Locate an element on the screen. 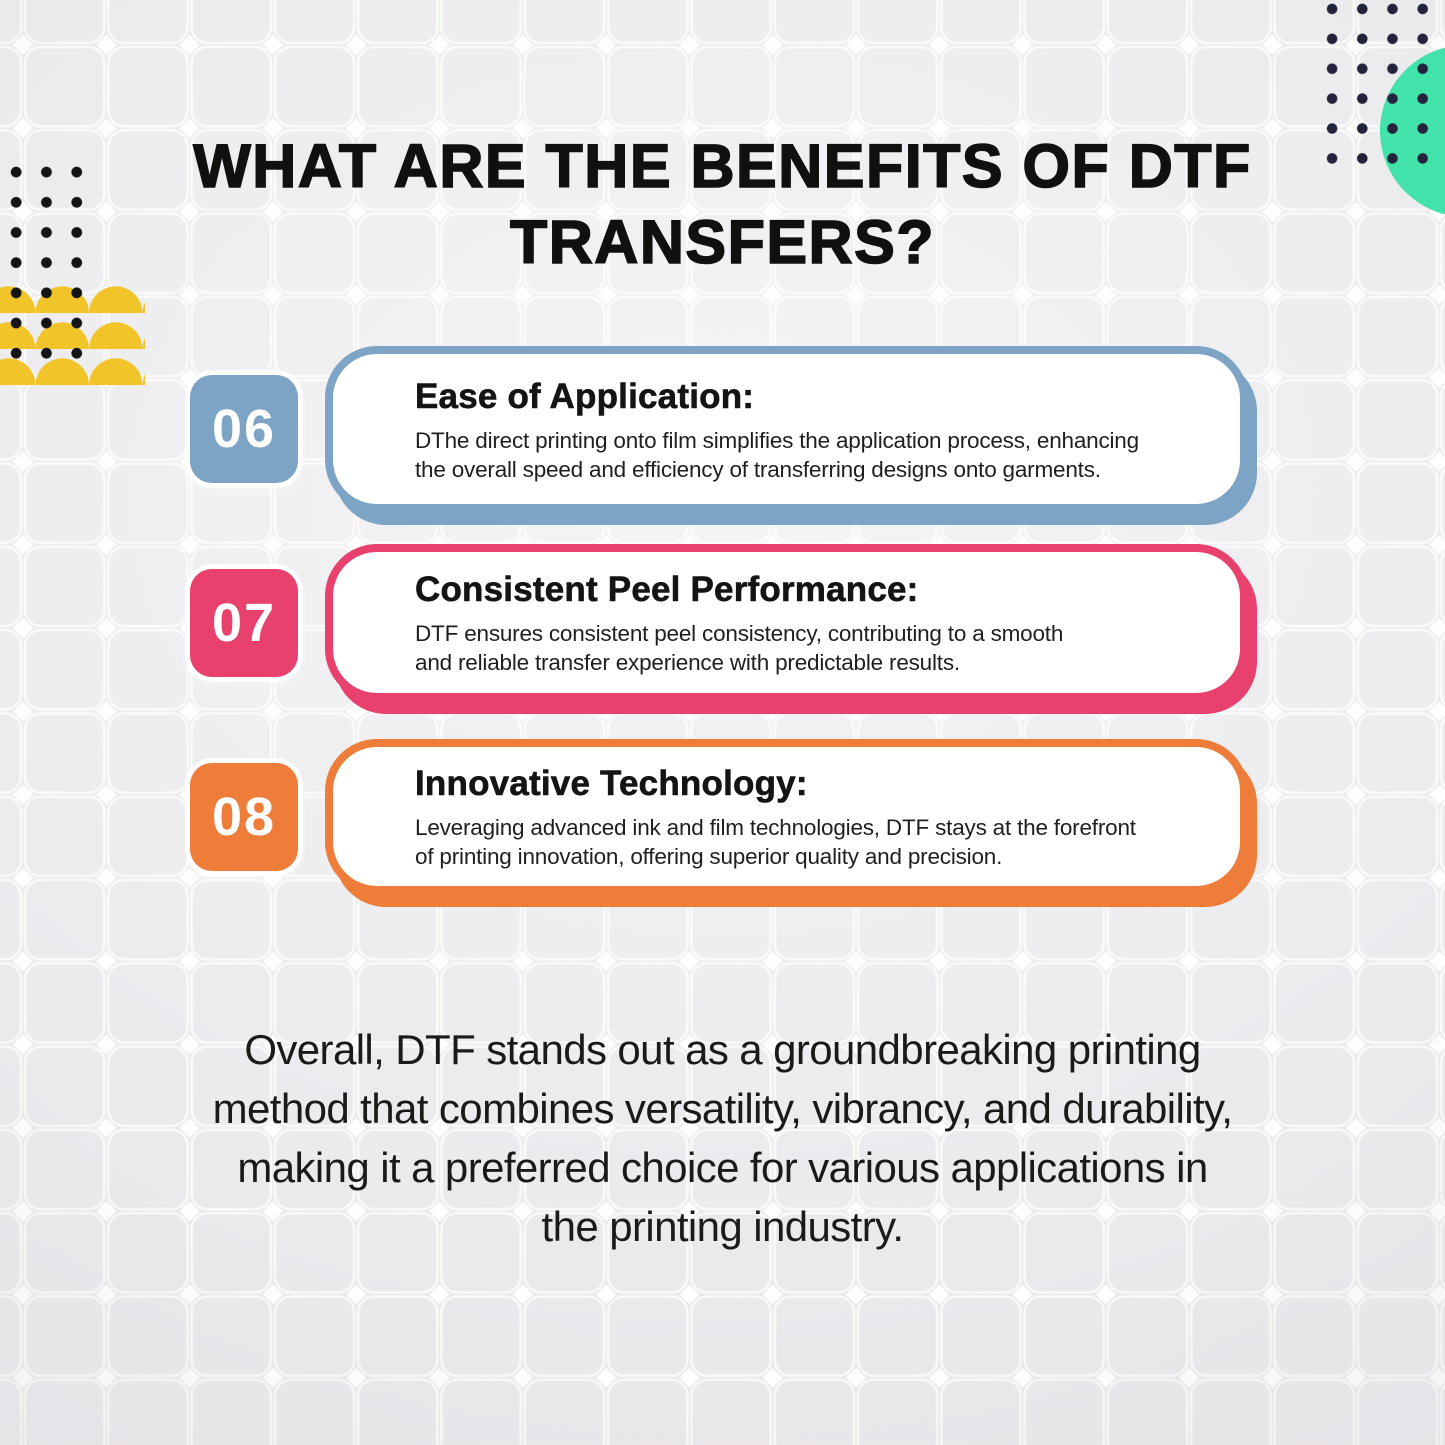 The image size is (1445, 1445). benefit-number: 06 is located at coordinates (244, 429).